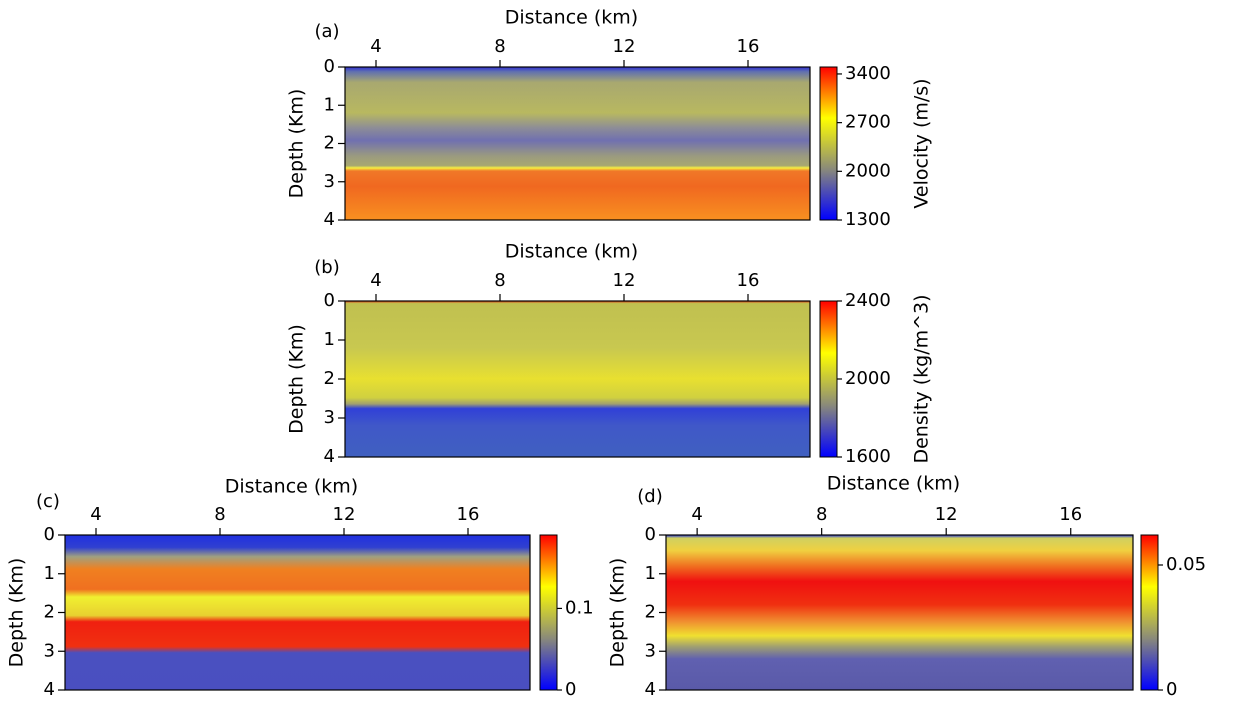 The width and height of the screenshot is (1234, 704). I want to click on colorbar-tick-label: 2400, so click(868, 300).